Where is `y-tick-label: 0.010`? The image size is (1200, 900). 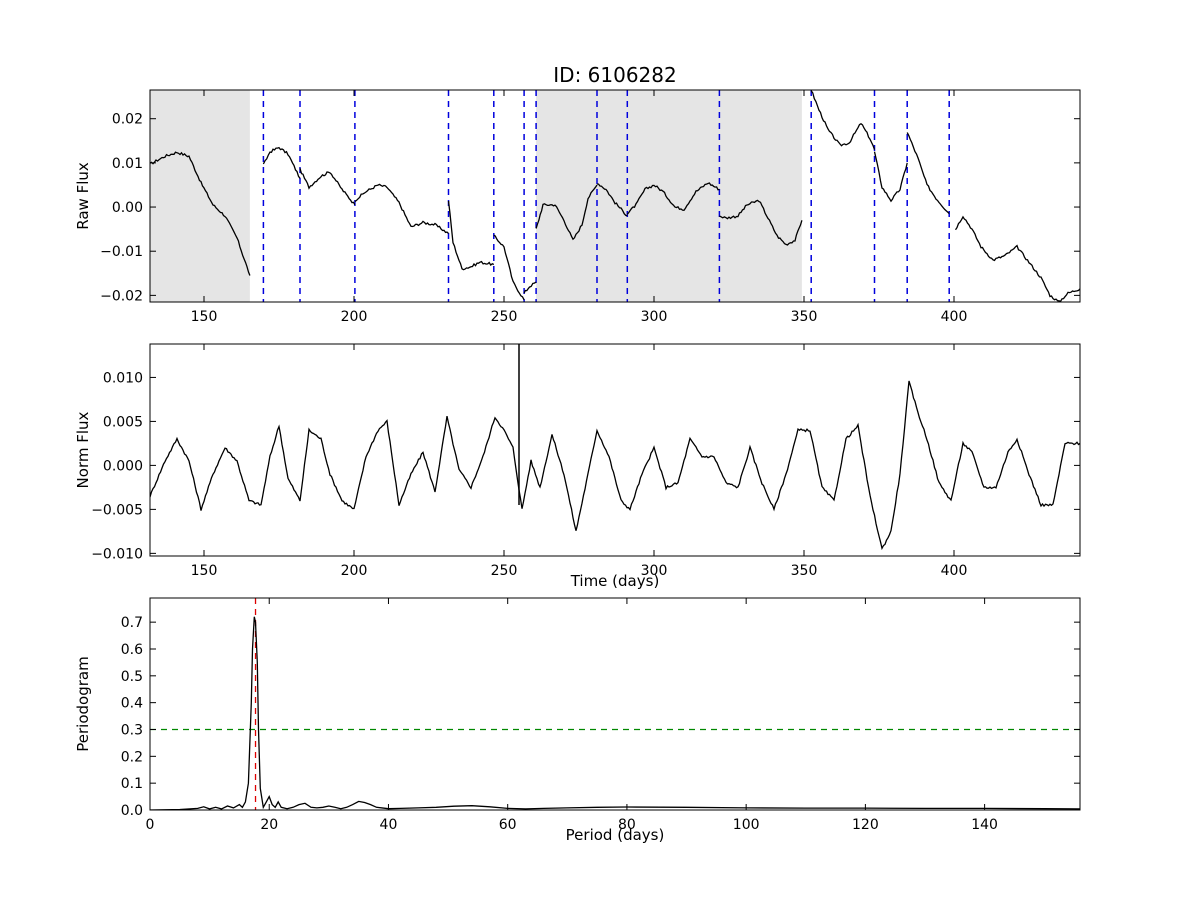
y-tick-label: 0.010 is located at coordinates (123, 378).